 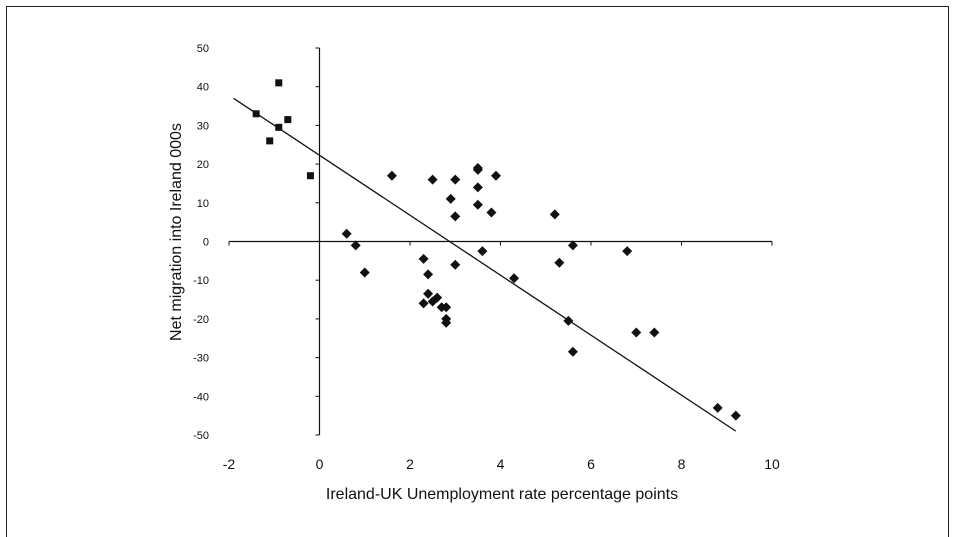 I want to click on y-tick-labels: 50 40 30 20 10 0 -10 -20 -30 -40 -50, so click(x=201, y=242).